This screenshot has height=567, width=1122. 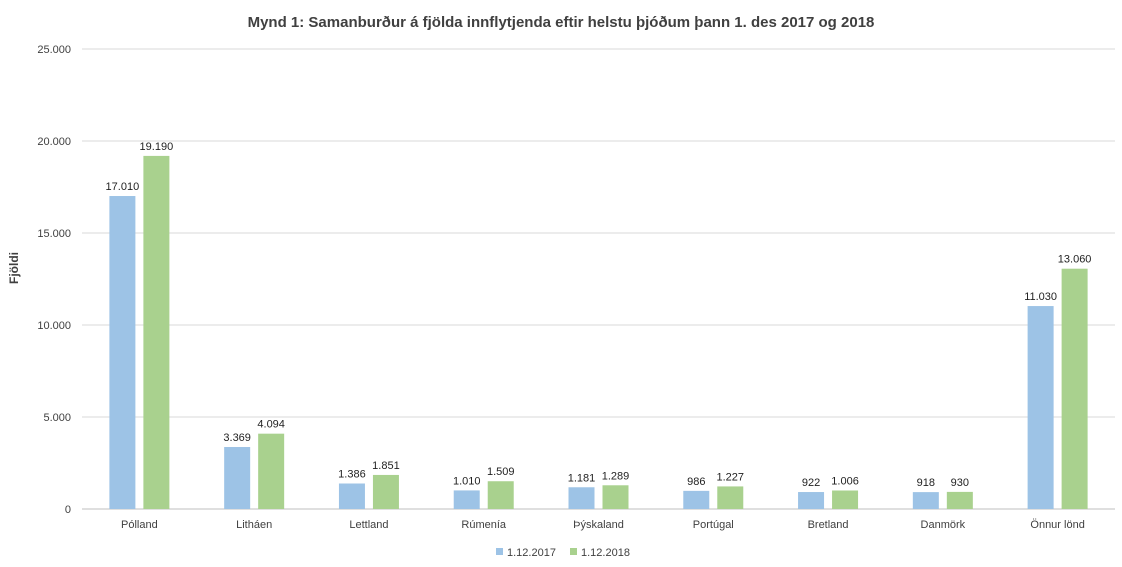 What do you see at coordinates (943, 525) in the screenshot?
I see `category-label: Danmörk` at bounding box center [943, 525].